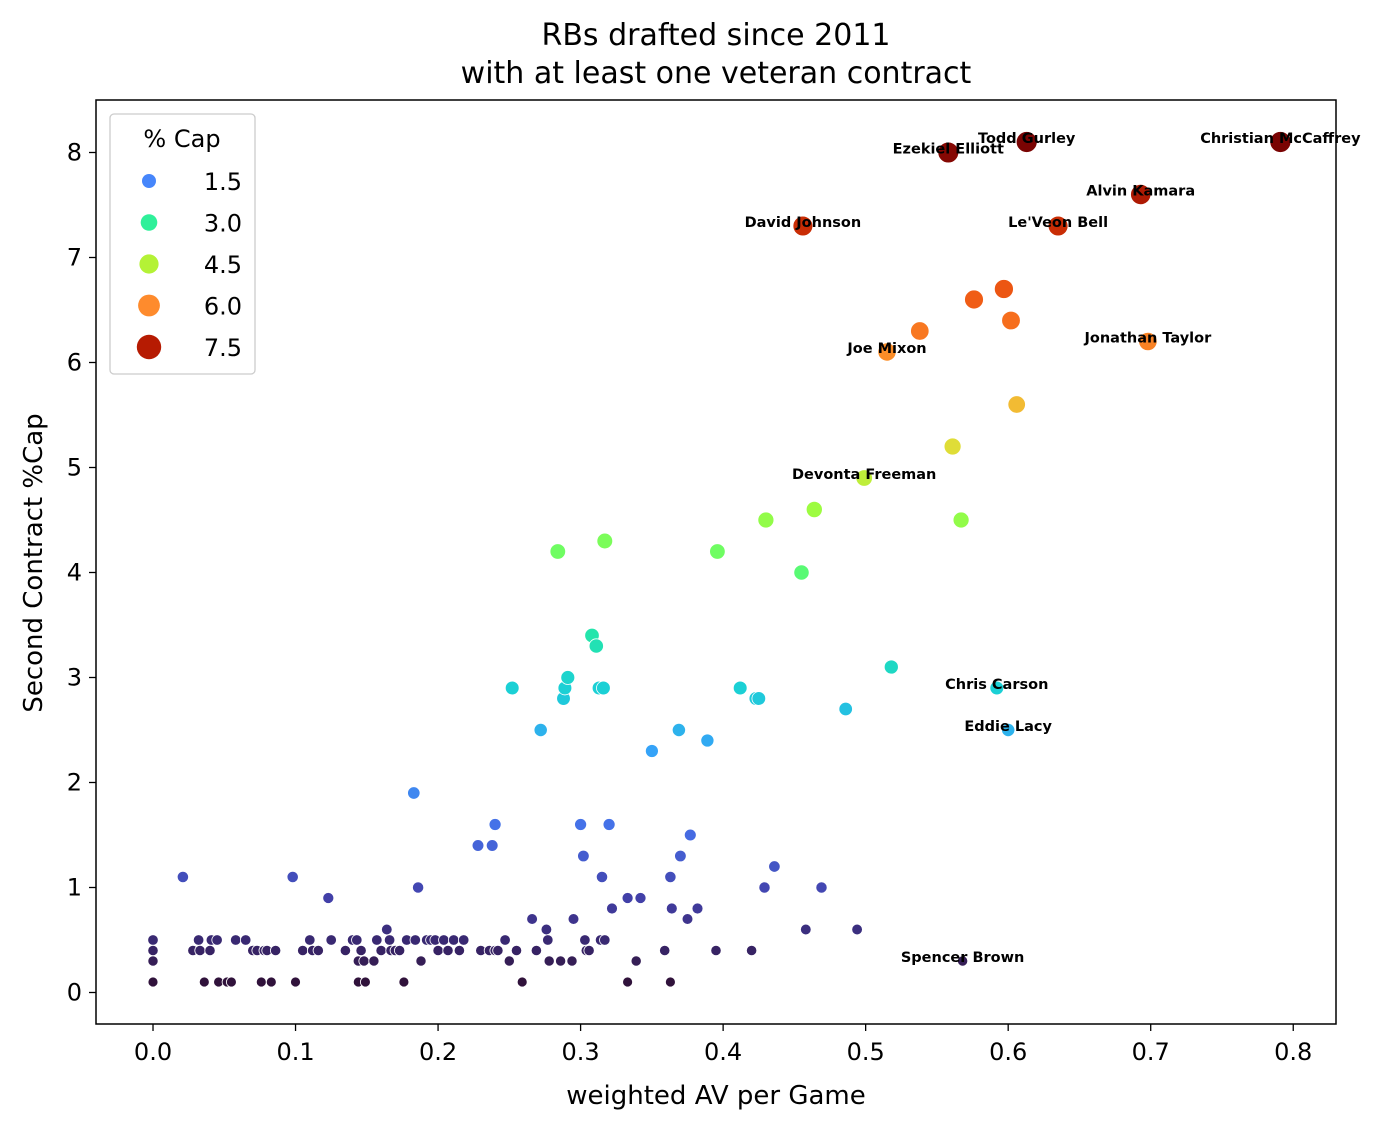  I want to click on y-tick-label: 7, so click(74, 258).